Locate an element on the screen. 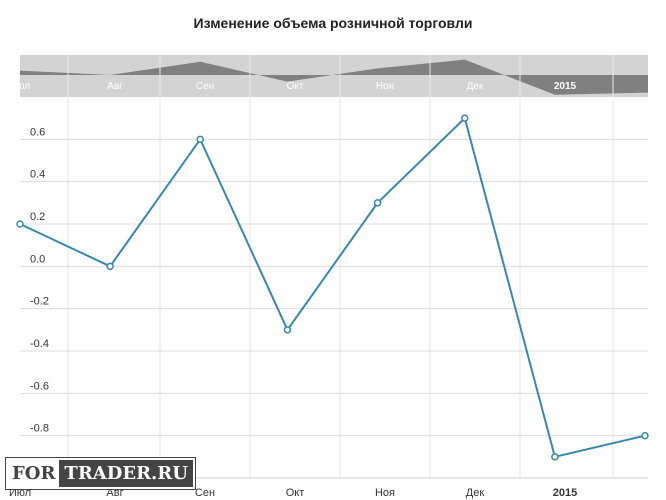  x-tick-label: Сен is located at coordinates (205, 493).